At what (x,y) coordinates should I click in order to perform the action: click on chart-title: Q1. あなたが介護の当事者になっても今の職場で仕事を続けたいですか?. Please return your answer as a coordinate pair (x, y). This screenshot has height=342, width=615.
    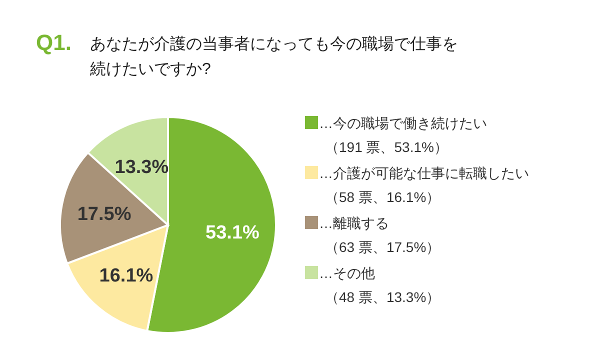
    Looking at the image, I should click on (247, 54).